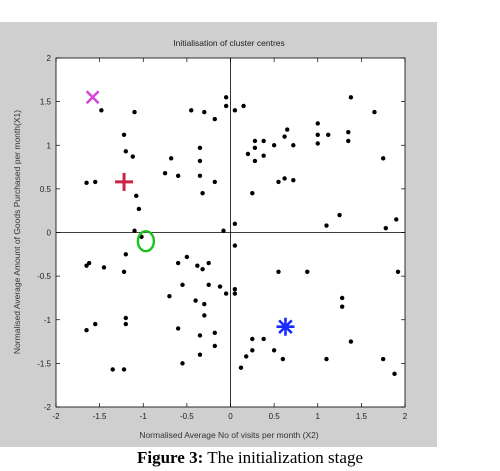  What do you see at coordinates (275, 416) in the screenshot?
I see `x-tick-label: 0.5` at bounding box center [275, 416].